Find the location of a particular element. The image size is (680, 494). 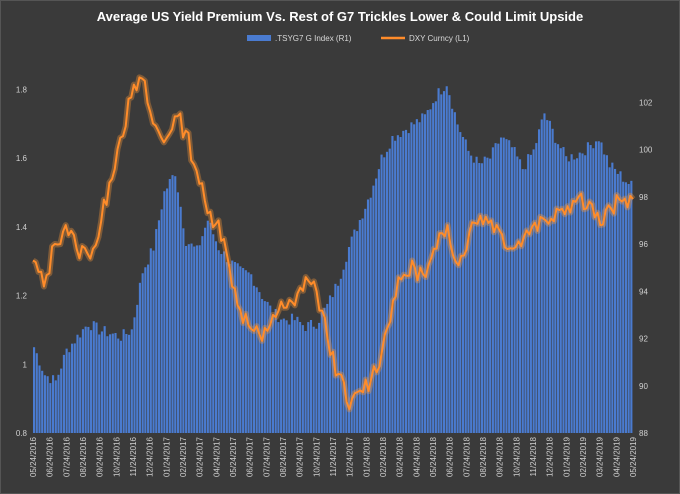

left-tick-label: 1 is located at coordinates (25, 364).